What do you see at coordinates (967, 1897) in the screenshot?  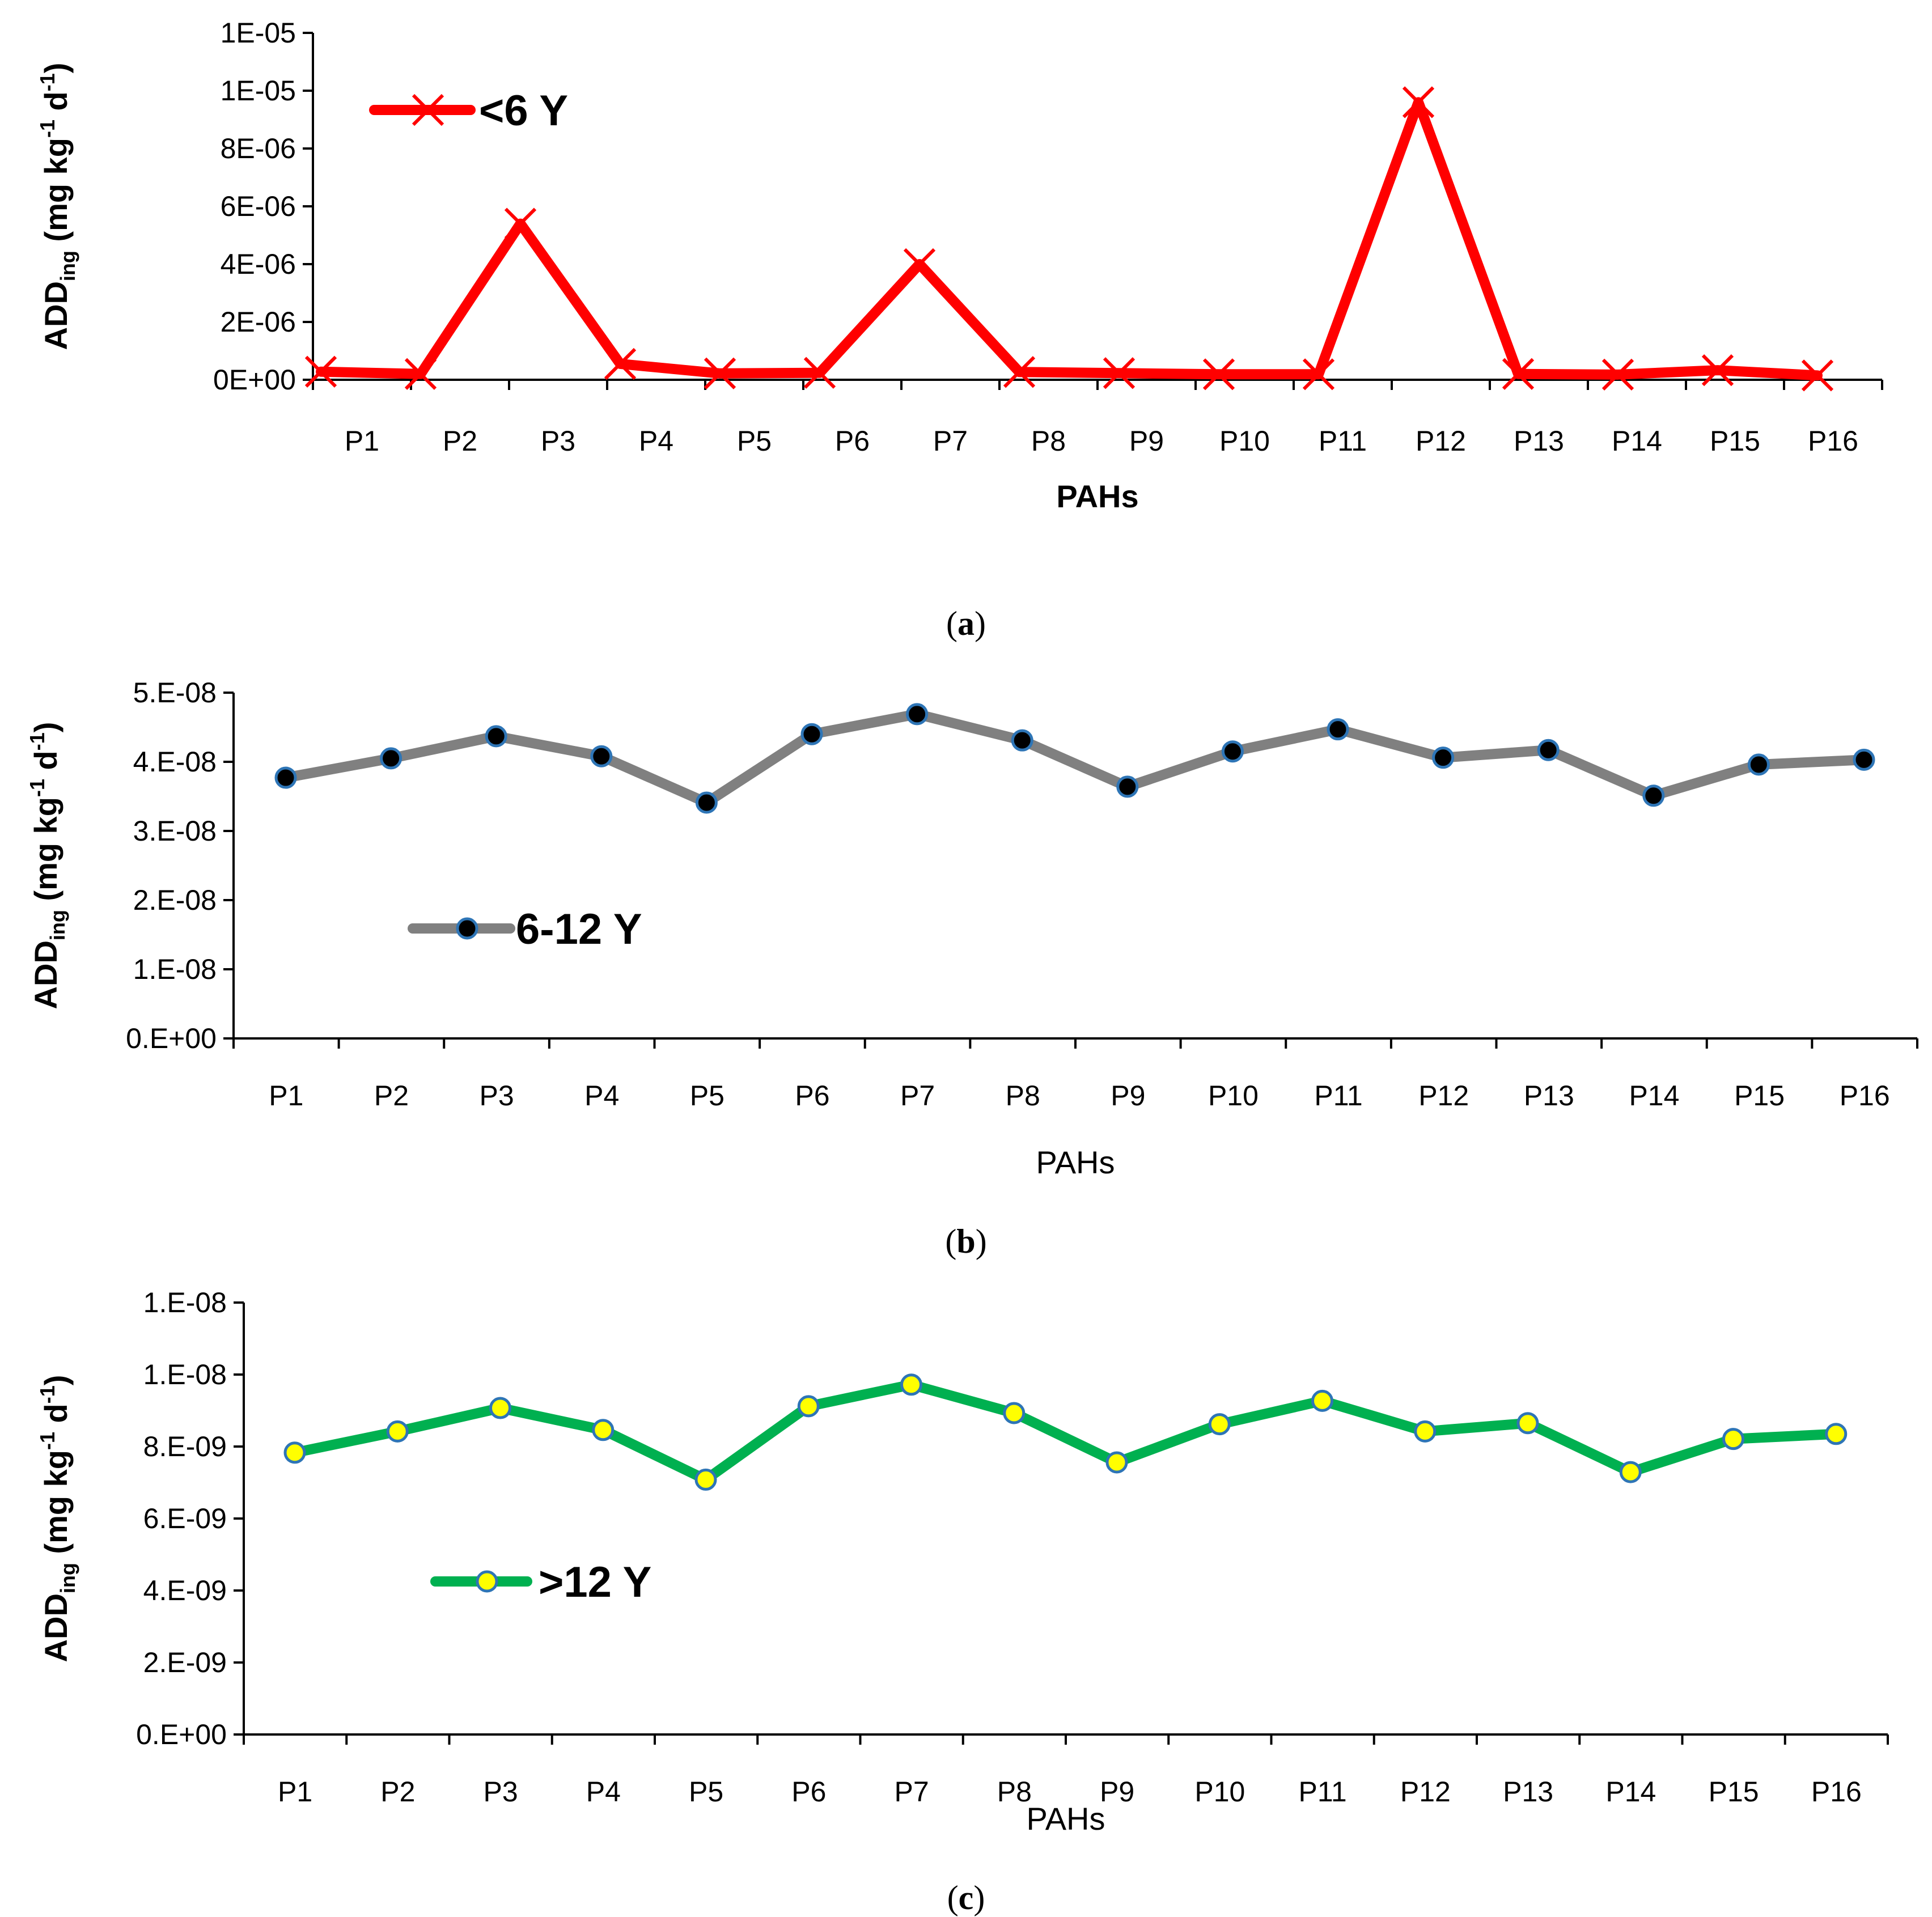 I see `caption-part: c` at bounding box center [967, 1897].